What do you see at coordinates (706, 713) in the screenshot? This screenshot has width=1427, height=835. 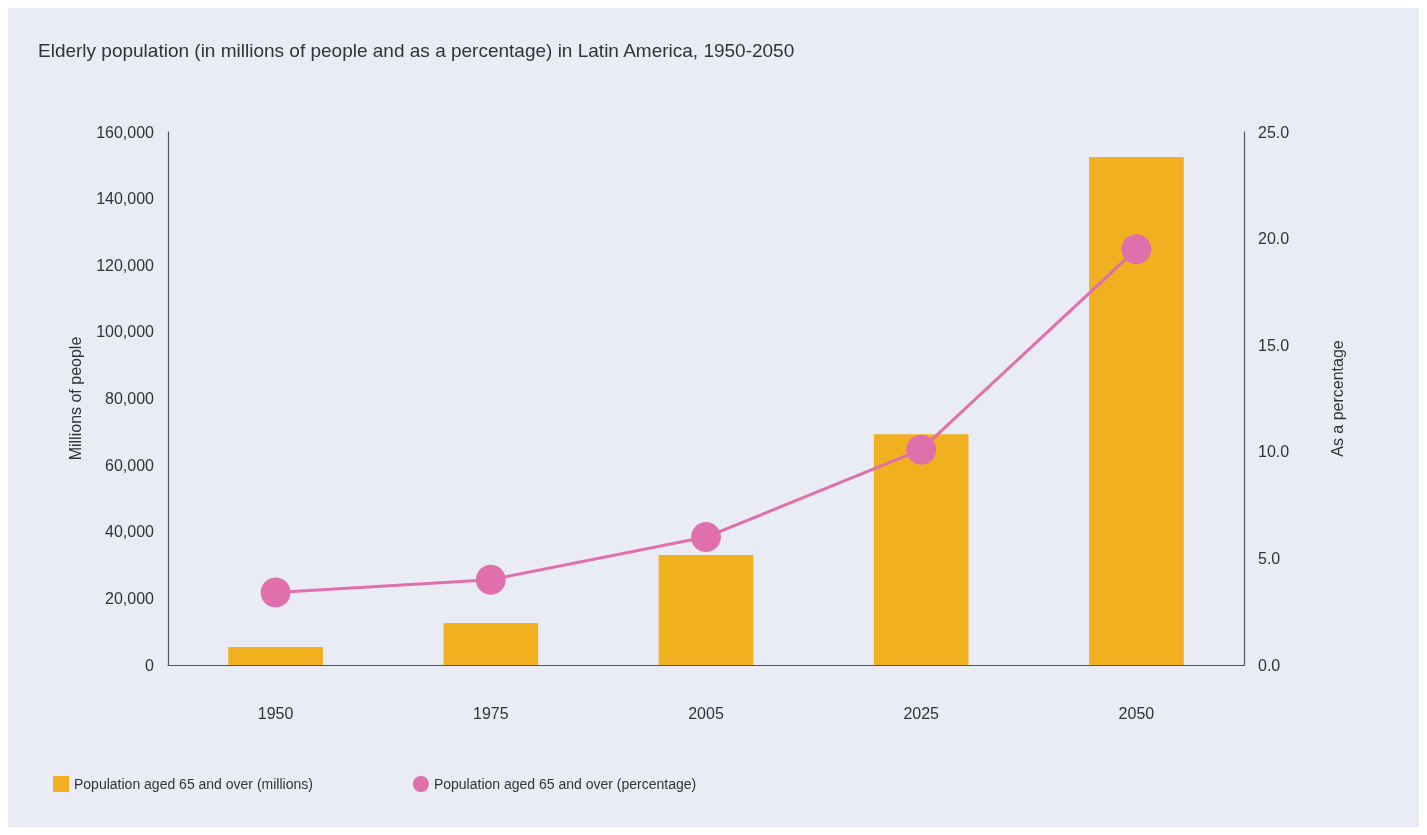 I see `x-tick-label: 2005` at bounding box center [706, 713].